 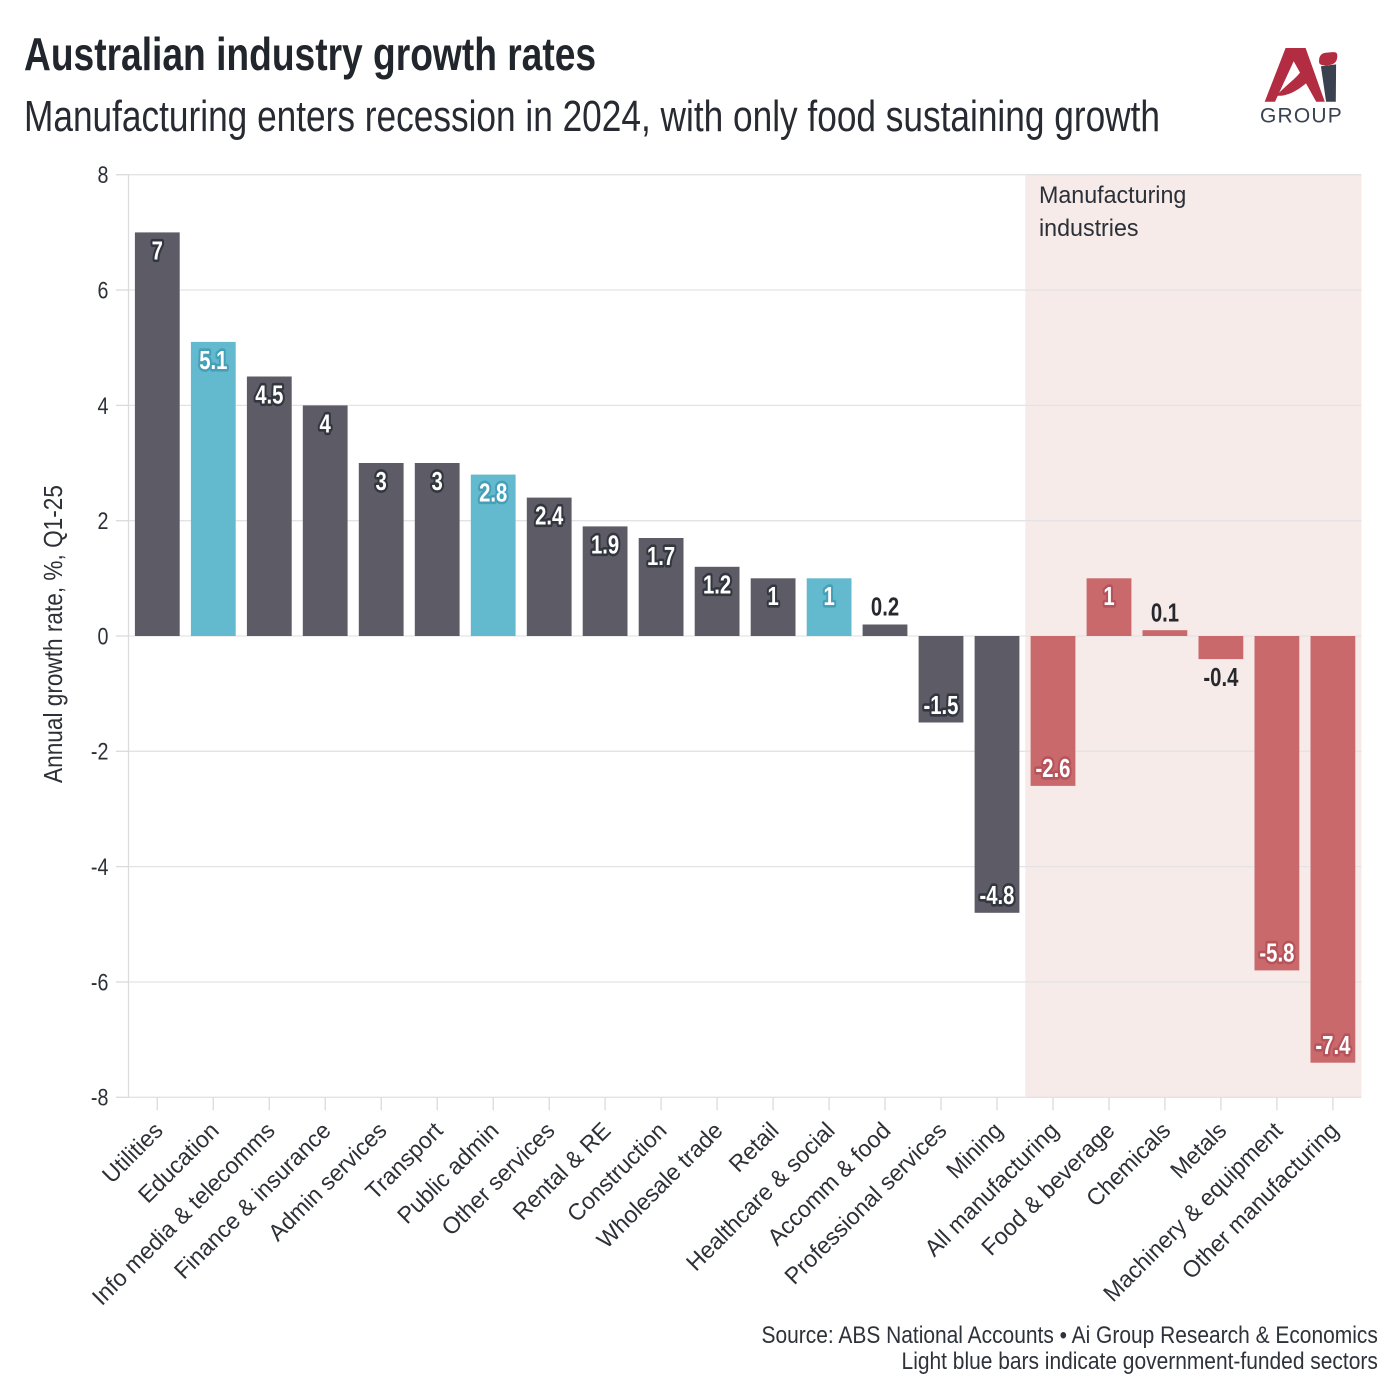 What do you see at coordinates (102, 290) in the screenshot?
I see `svg-text: 6` at bounding box center [102, 290].